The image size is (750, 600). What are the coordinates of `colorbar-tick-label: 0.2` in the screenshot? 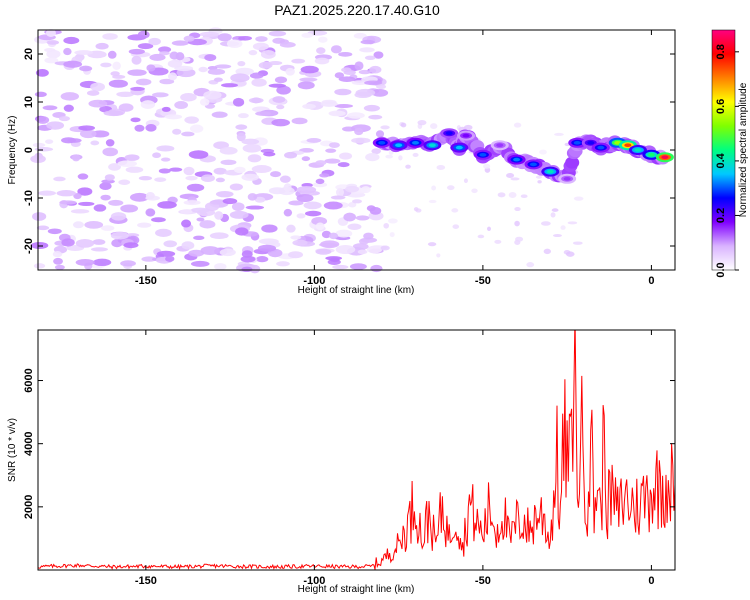 It's located at (721, 215).